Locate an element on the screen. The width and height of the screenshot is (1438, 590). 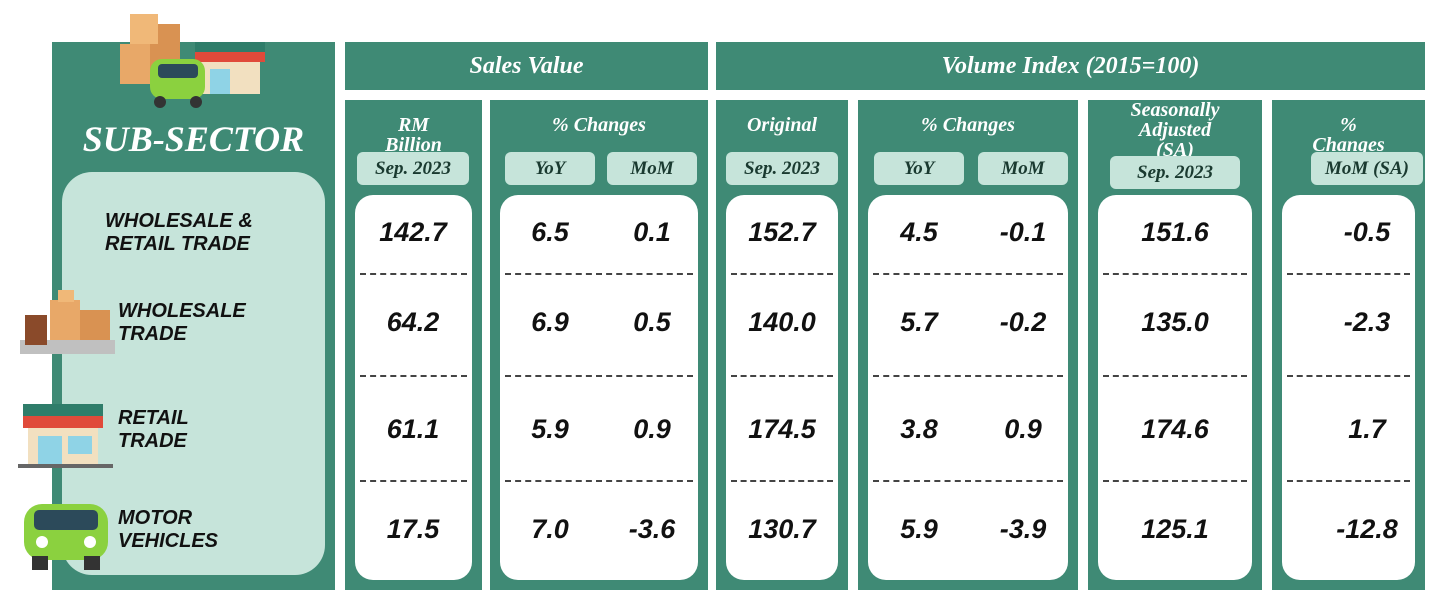
cell-value: 130.7 is located at coordinates (782, 529).